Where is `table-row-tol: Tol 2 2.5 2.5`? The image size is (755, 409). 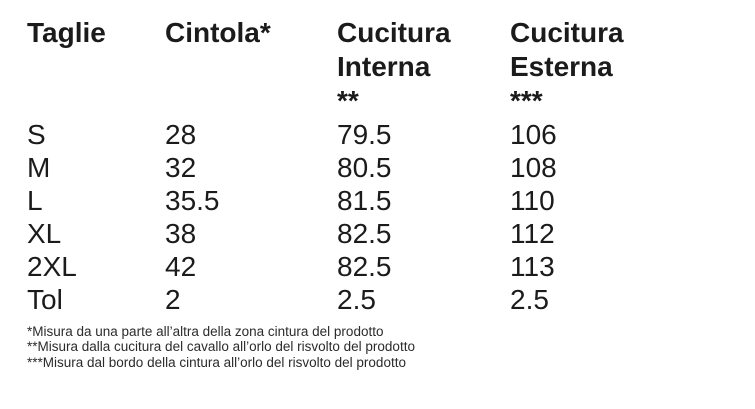 table-row-tol: Tol 2 2.5 2.5 is located at coordinates (387, 299).